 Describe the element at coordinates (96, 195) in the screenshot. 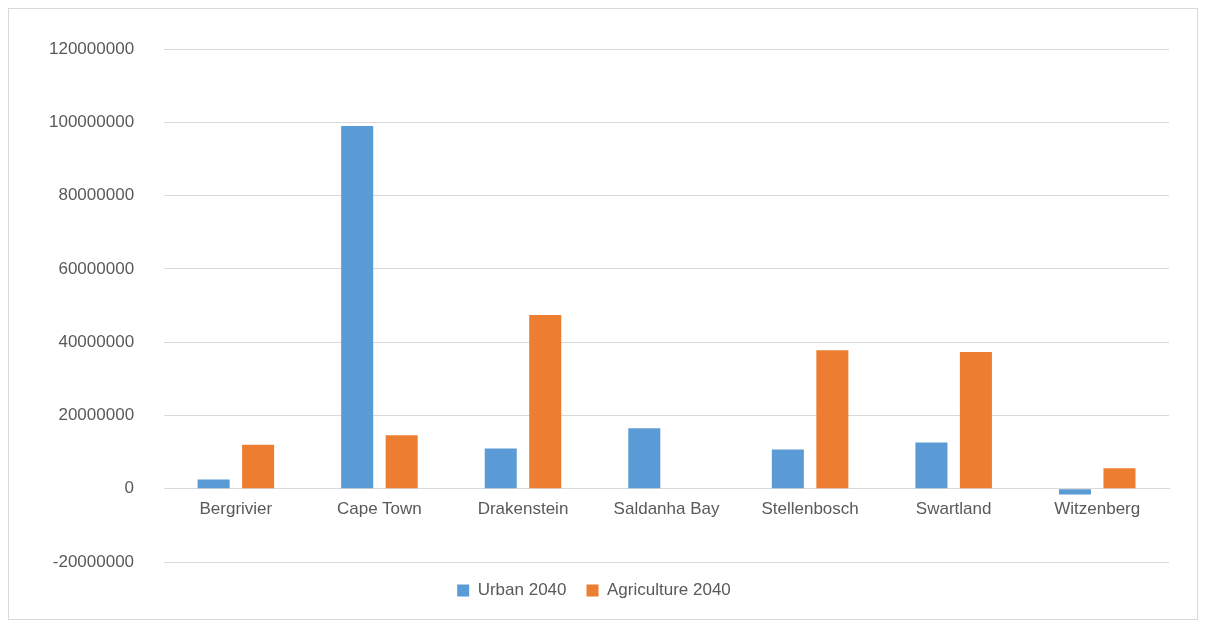

I see `y-tick-label: 80000000` at that location.